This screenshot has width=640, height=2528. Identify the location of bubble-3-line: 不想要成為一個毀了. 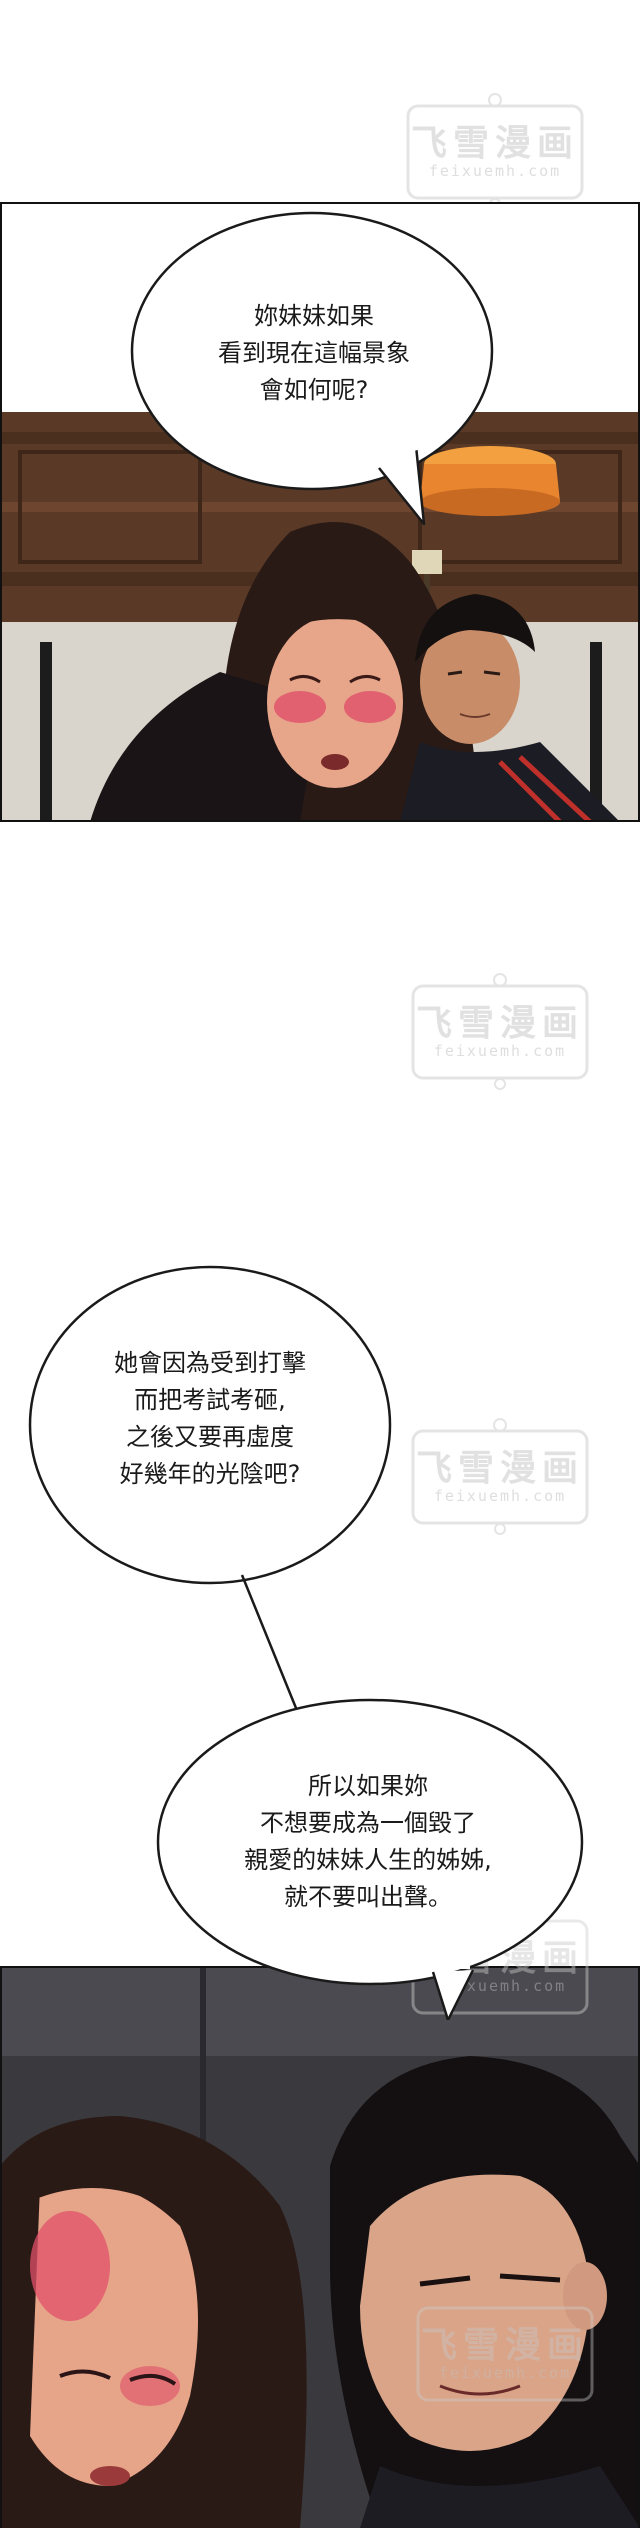
(368, 1823).